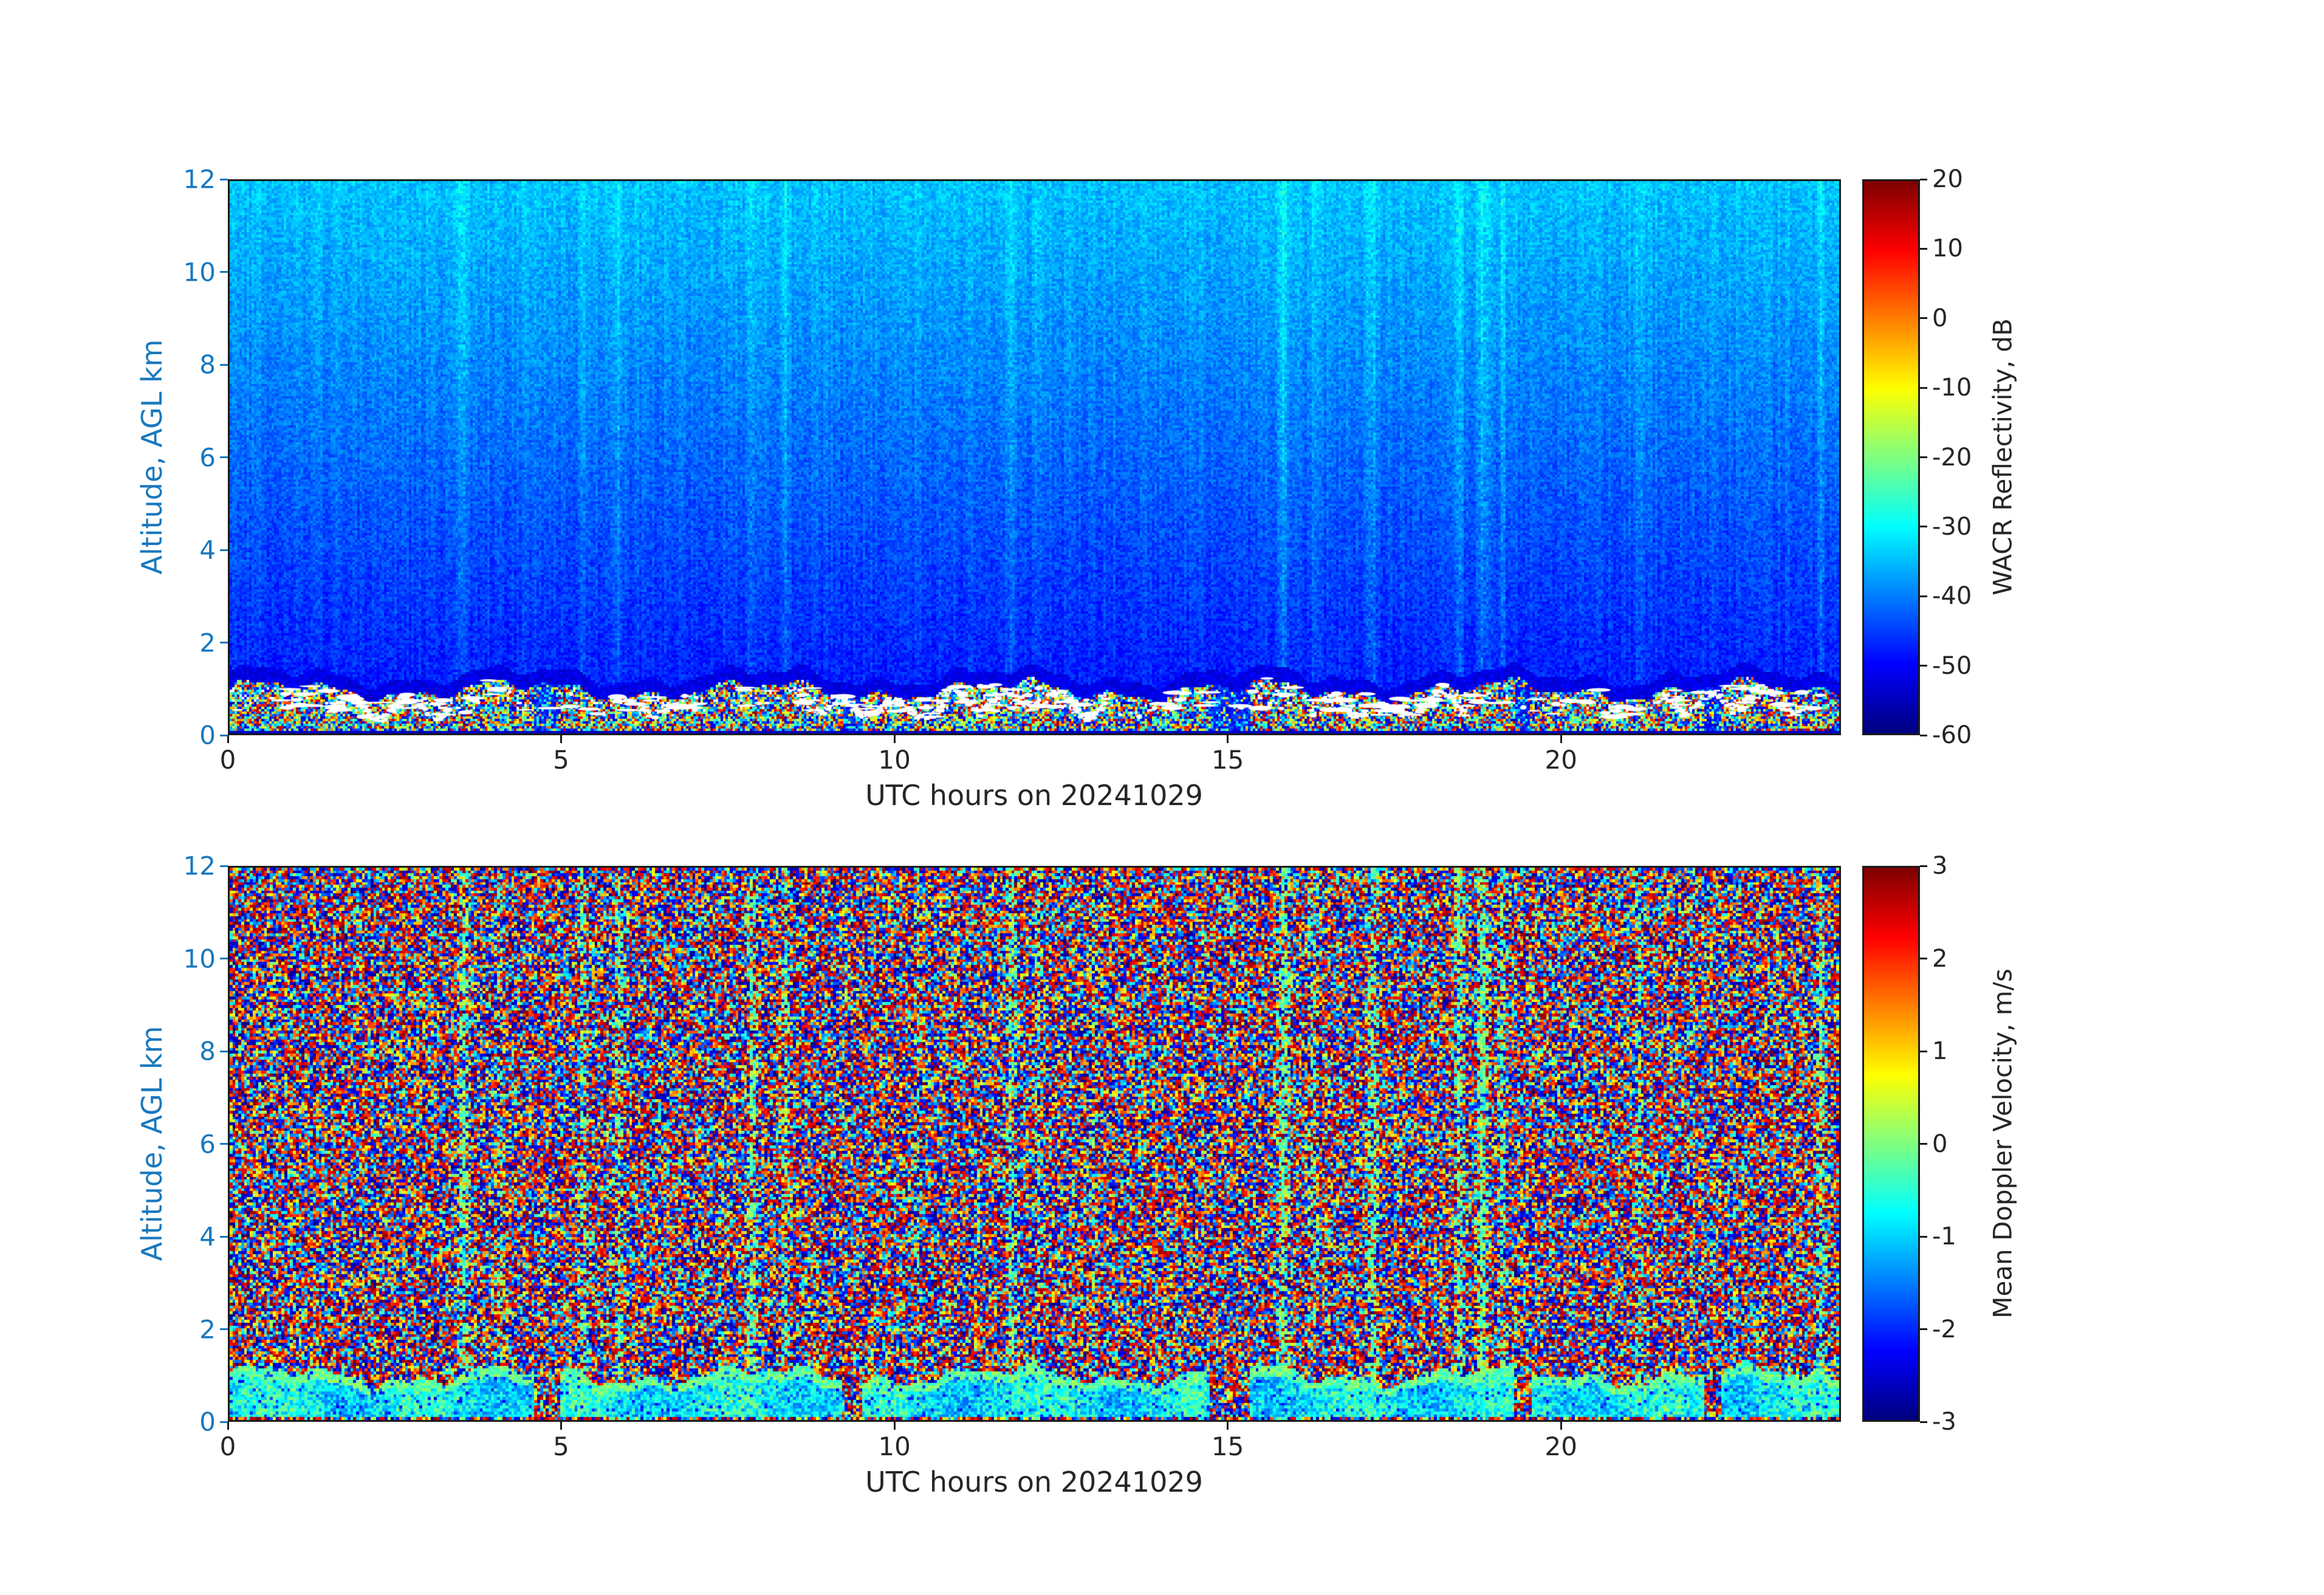 This screenshot has width=2324, height=1595. Describe the element at coordinates (1952, 388) in the screenshot. I see `colorbar-tick-label: -10` at that location.